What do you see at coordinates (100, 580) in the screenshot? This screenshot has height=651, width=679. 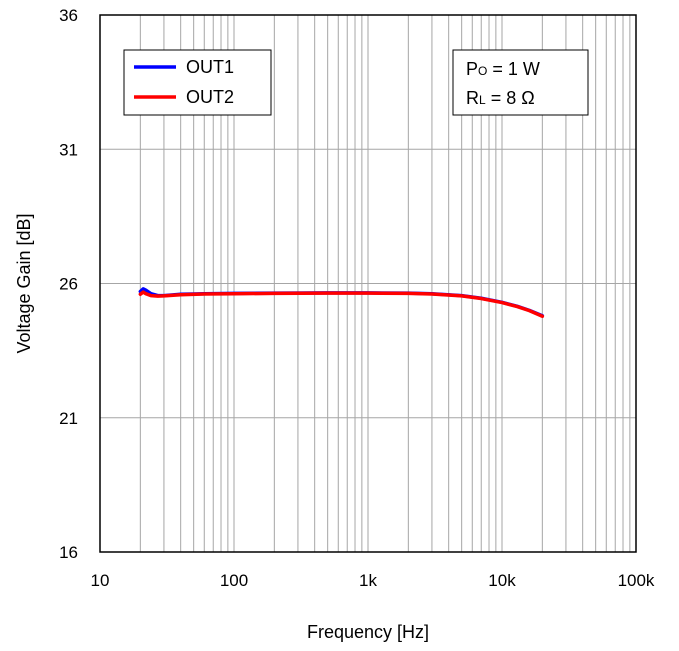 I see `x-tick-label: 10` at bounding box center [100, 580].